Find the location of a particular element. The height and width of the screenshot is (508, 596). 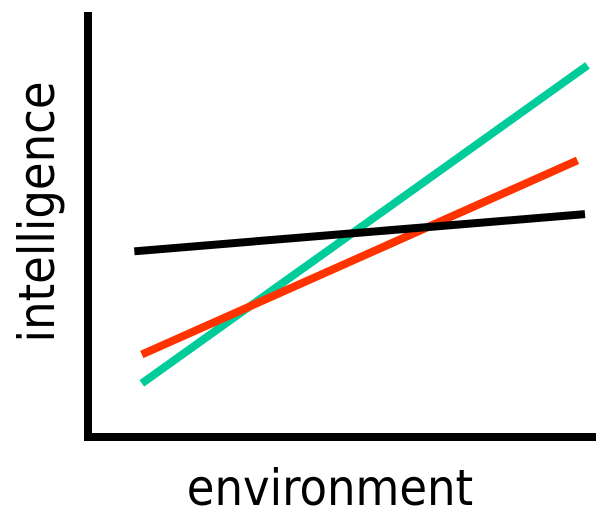

y-axis-label: intelligence is located at coordinates (37, 211).